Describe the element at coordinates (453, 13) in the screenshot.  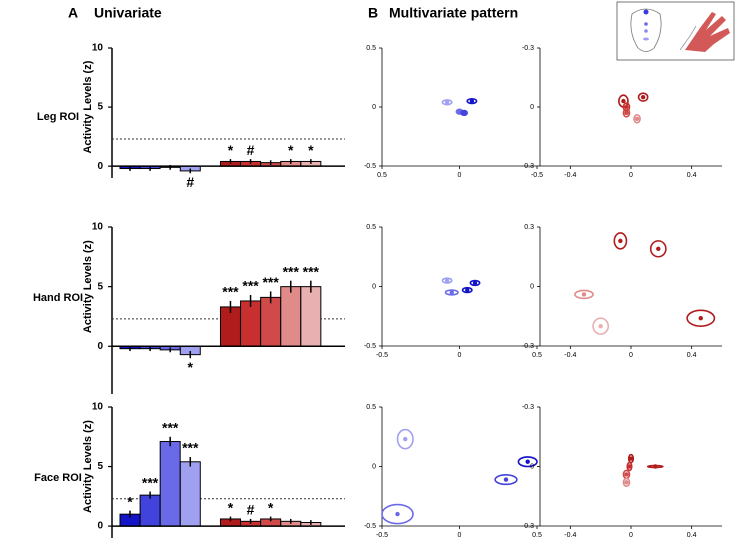
I see `panel-title: Multivariate pattern` at that location.